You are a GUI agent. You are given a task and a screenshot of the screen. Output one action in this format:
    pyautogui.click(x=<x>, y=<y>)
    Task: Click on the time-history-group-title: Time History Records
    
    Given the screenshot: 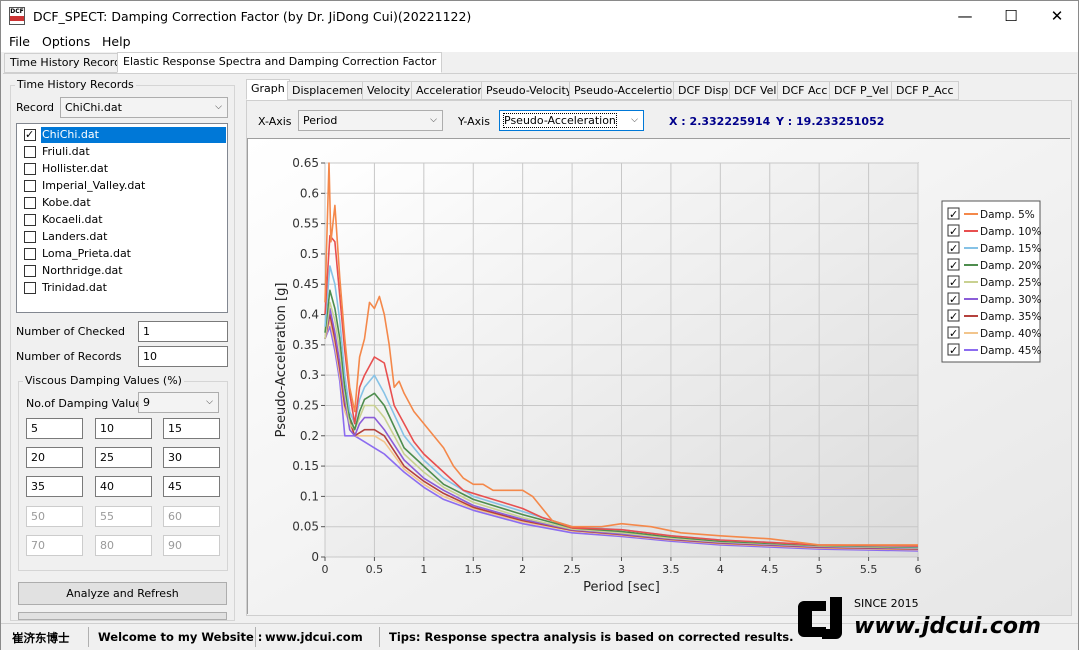 What is the action you would take?
    pyautogui.click(x=75, y=84)
    